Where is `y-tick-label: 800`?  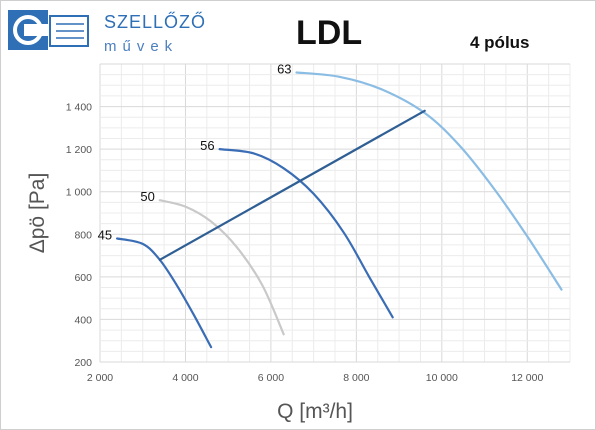
y-tick-label: 800 is located at coordinates (83, 235).